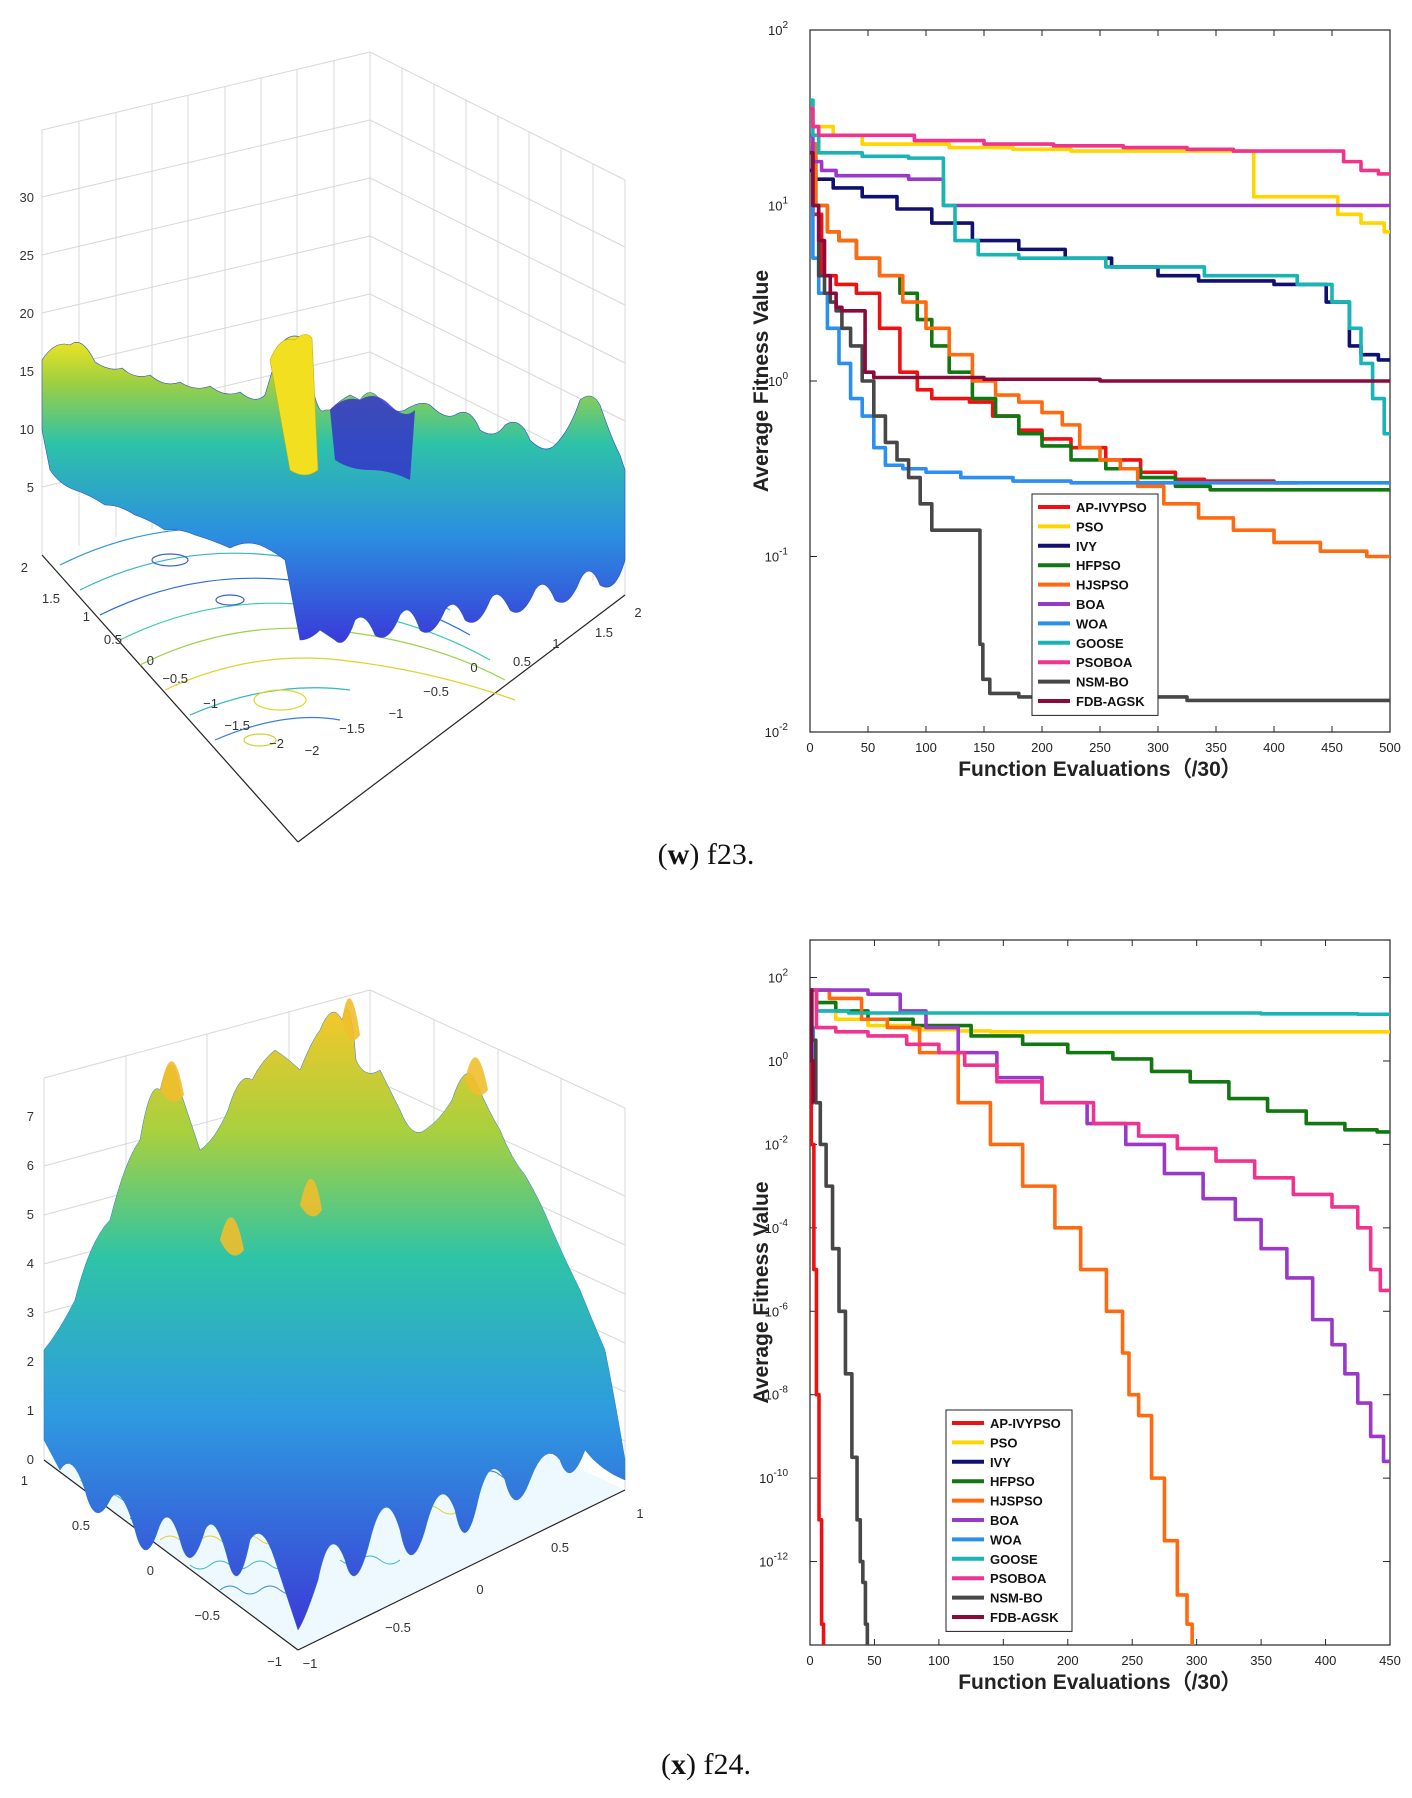 The height and width of the screenshot is (1798, 1412). Describe the element at coordinates (1100, 1061) in the screenshot. I see `series-line-hfpso` at that location.